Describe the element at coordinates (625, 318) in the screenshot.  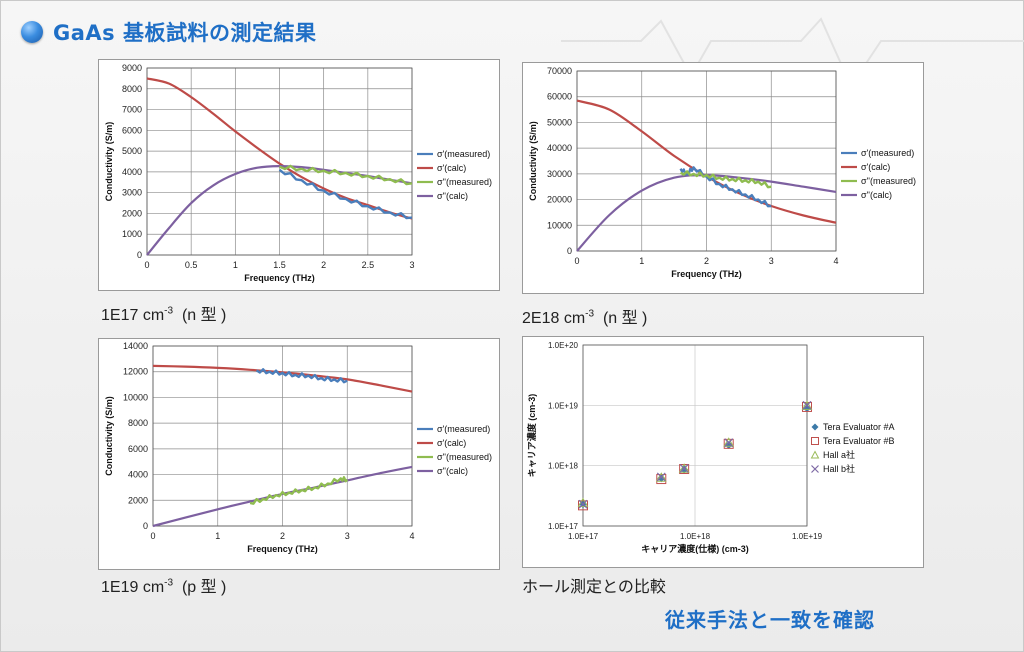
I see `caption-2e18-type: (n 型 )` at that location.